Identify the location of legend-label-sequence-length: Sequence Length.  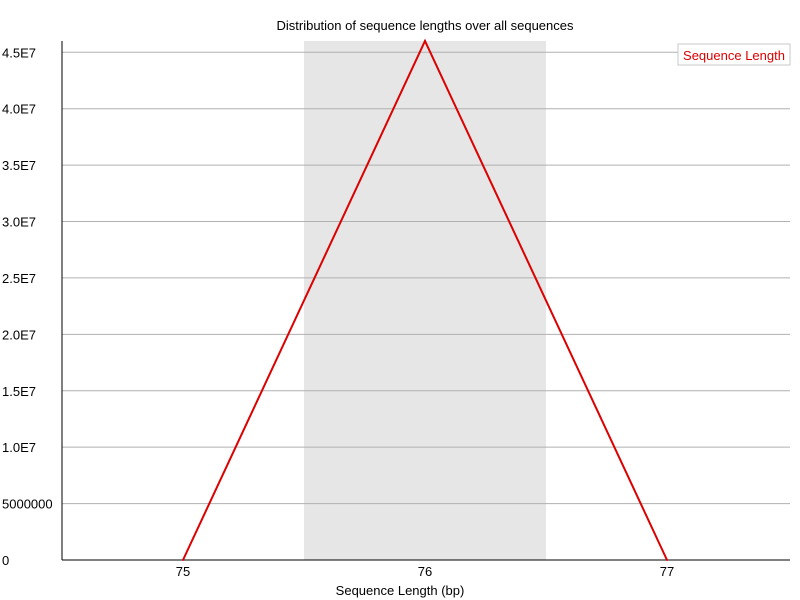
(734, 55).